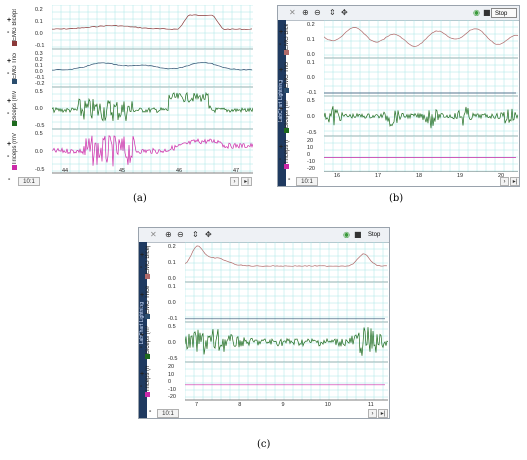 Image resolution: width=527 pixels, height=460 pixels. I want to click on record-status-icon: ◉, so click(346, 234).